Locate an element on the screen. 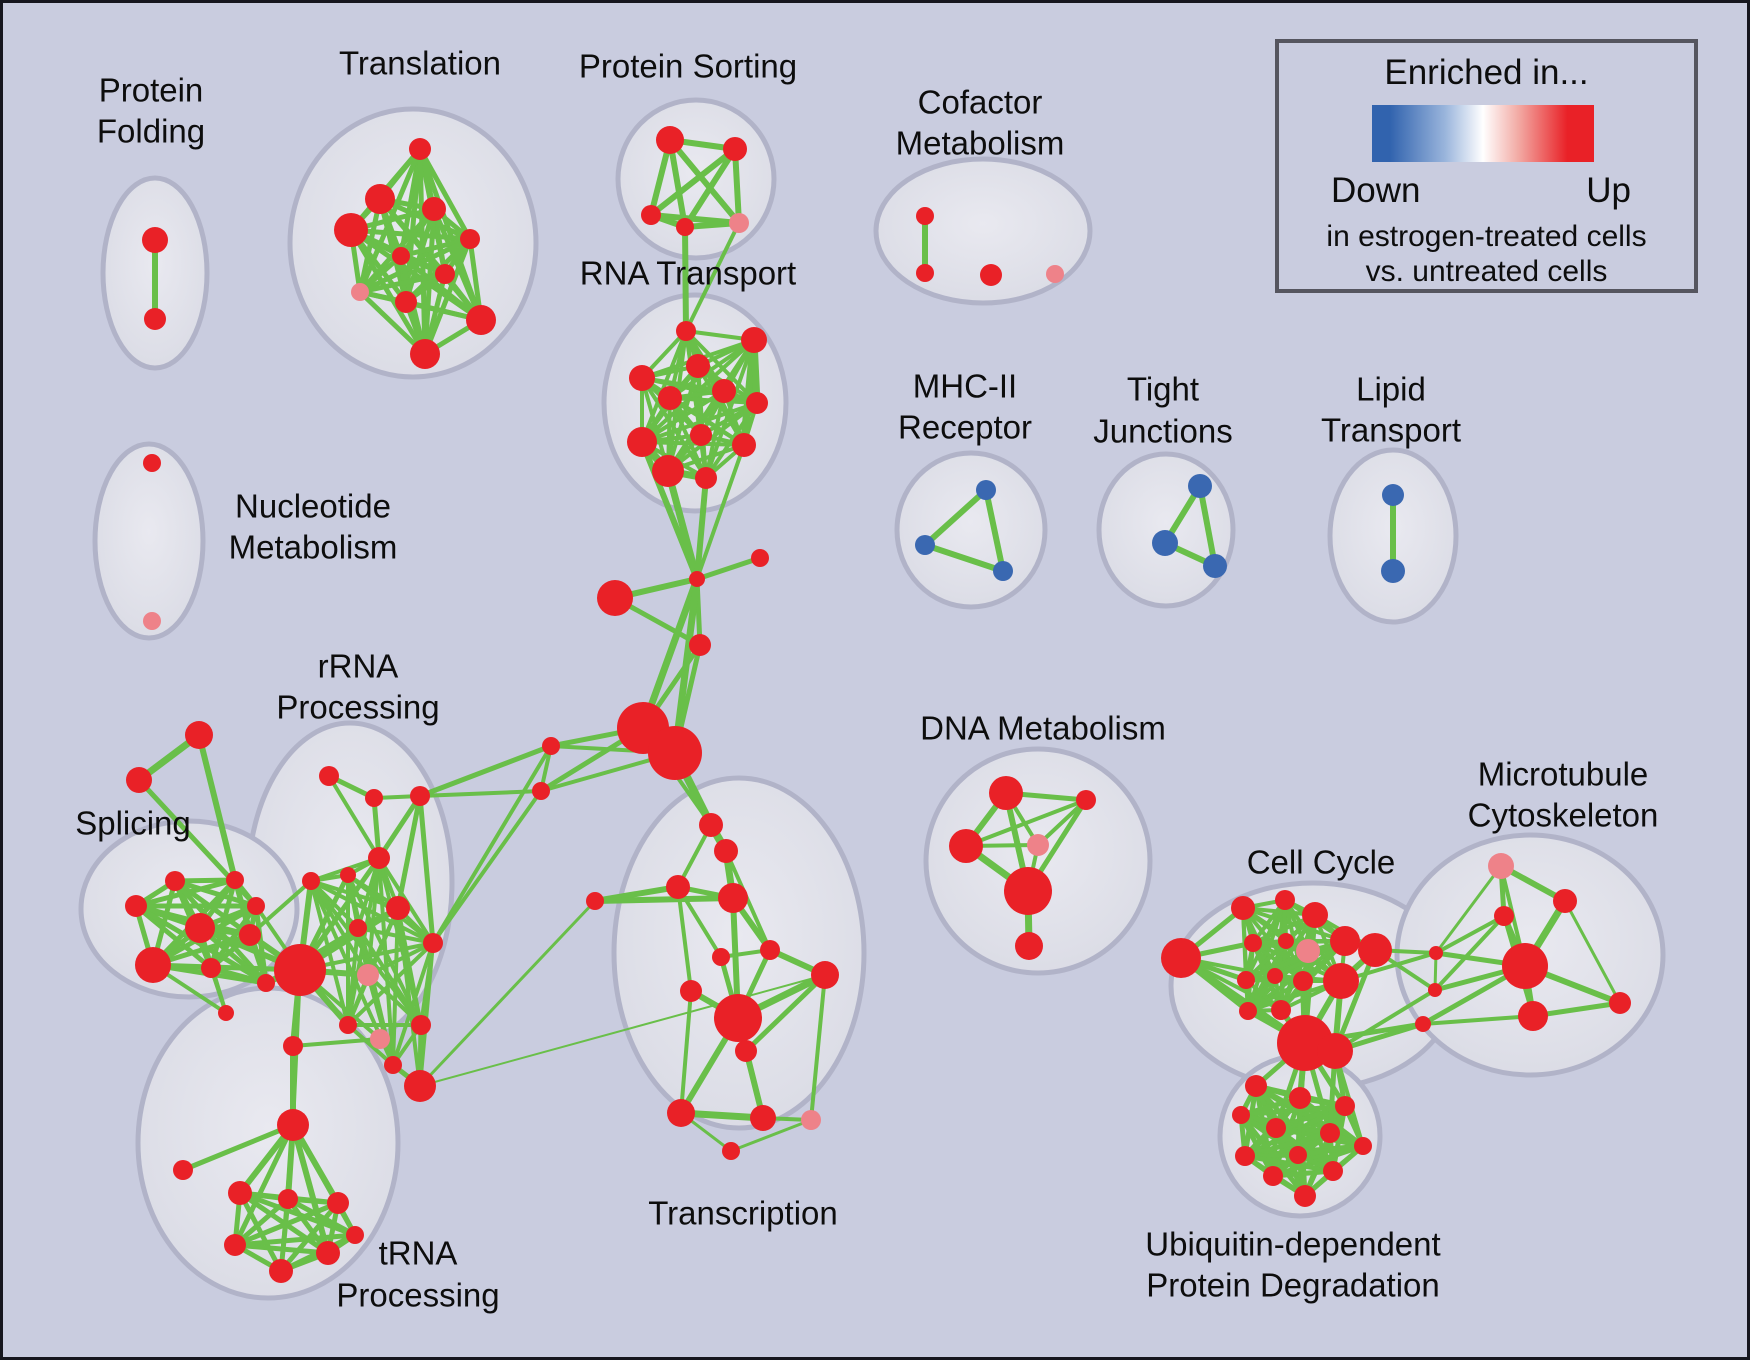 Image resolution: width=1750 pixels, height=1360 pixels. cluster-label-ubiquitin-dependent-protein-degradation-line2: Protein Degradation is located at coordinates (1293, 1285).